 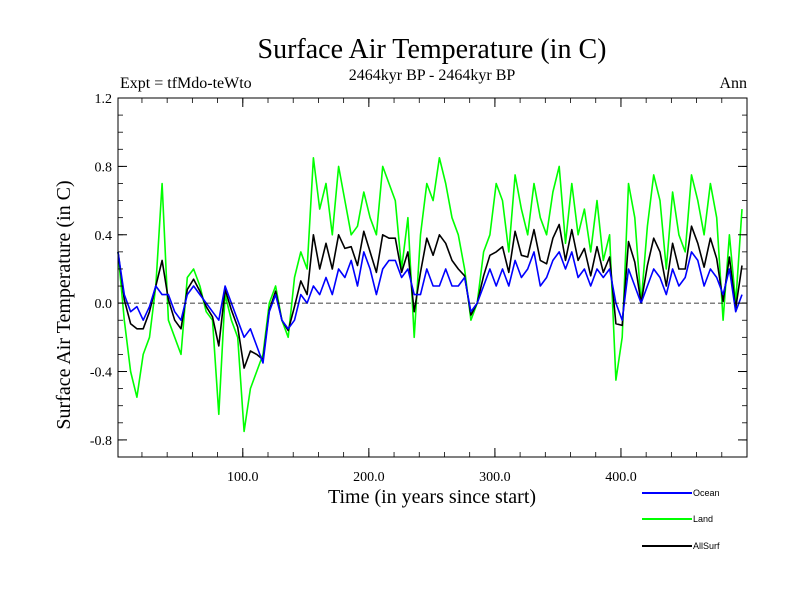 What do you see at coordinates (432, 49) in the screenshot?
I see `chart-title: Surface Air Temperature (in C)` at bounding box center [432, 49].